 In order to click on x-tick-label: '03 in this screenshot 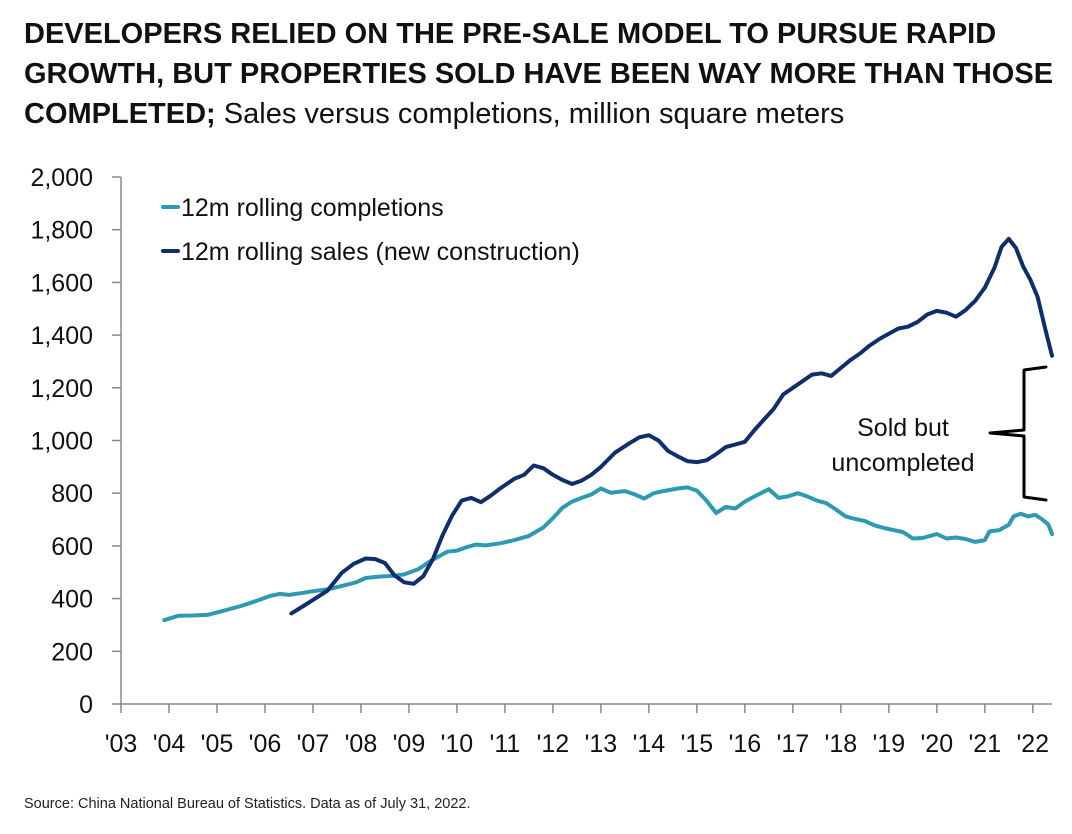, I will do `click(121, 744)`.